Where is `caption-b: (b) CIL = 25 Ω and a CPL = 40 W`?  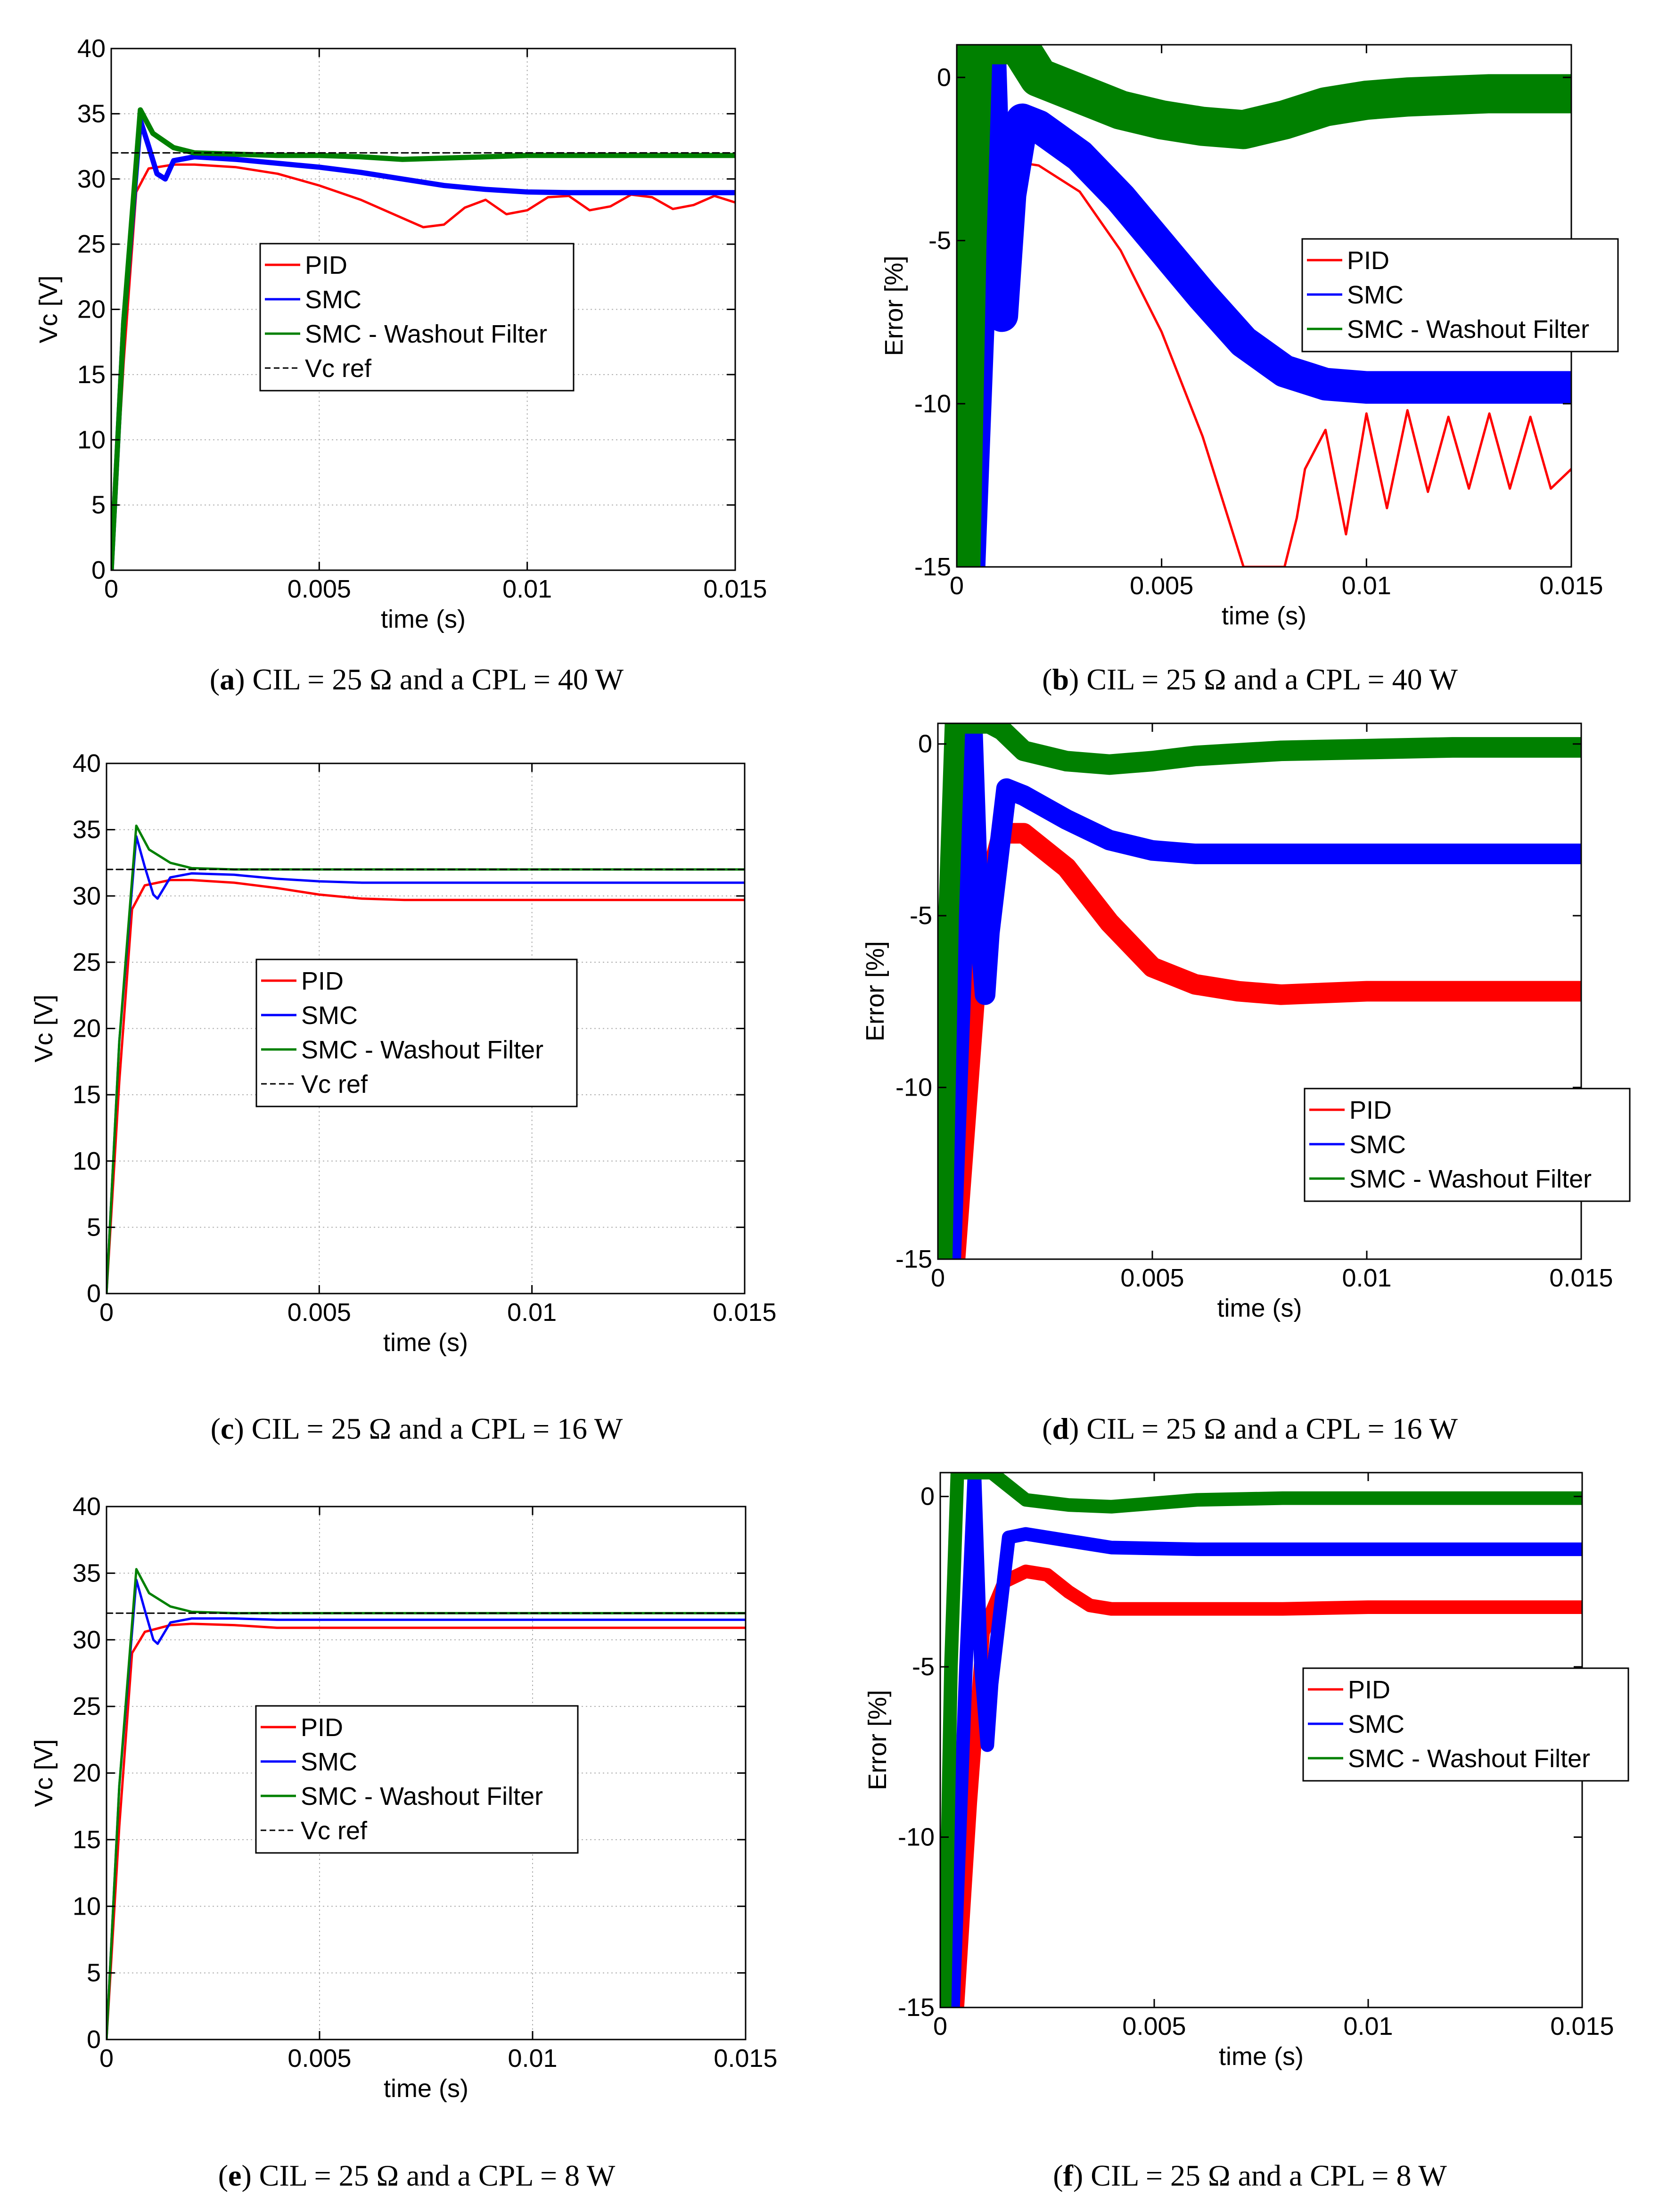
caption-b: (b) CIL = 25 Ω and a CPL = 40 W is located at coordinates (1250, 679).